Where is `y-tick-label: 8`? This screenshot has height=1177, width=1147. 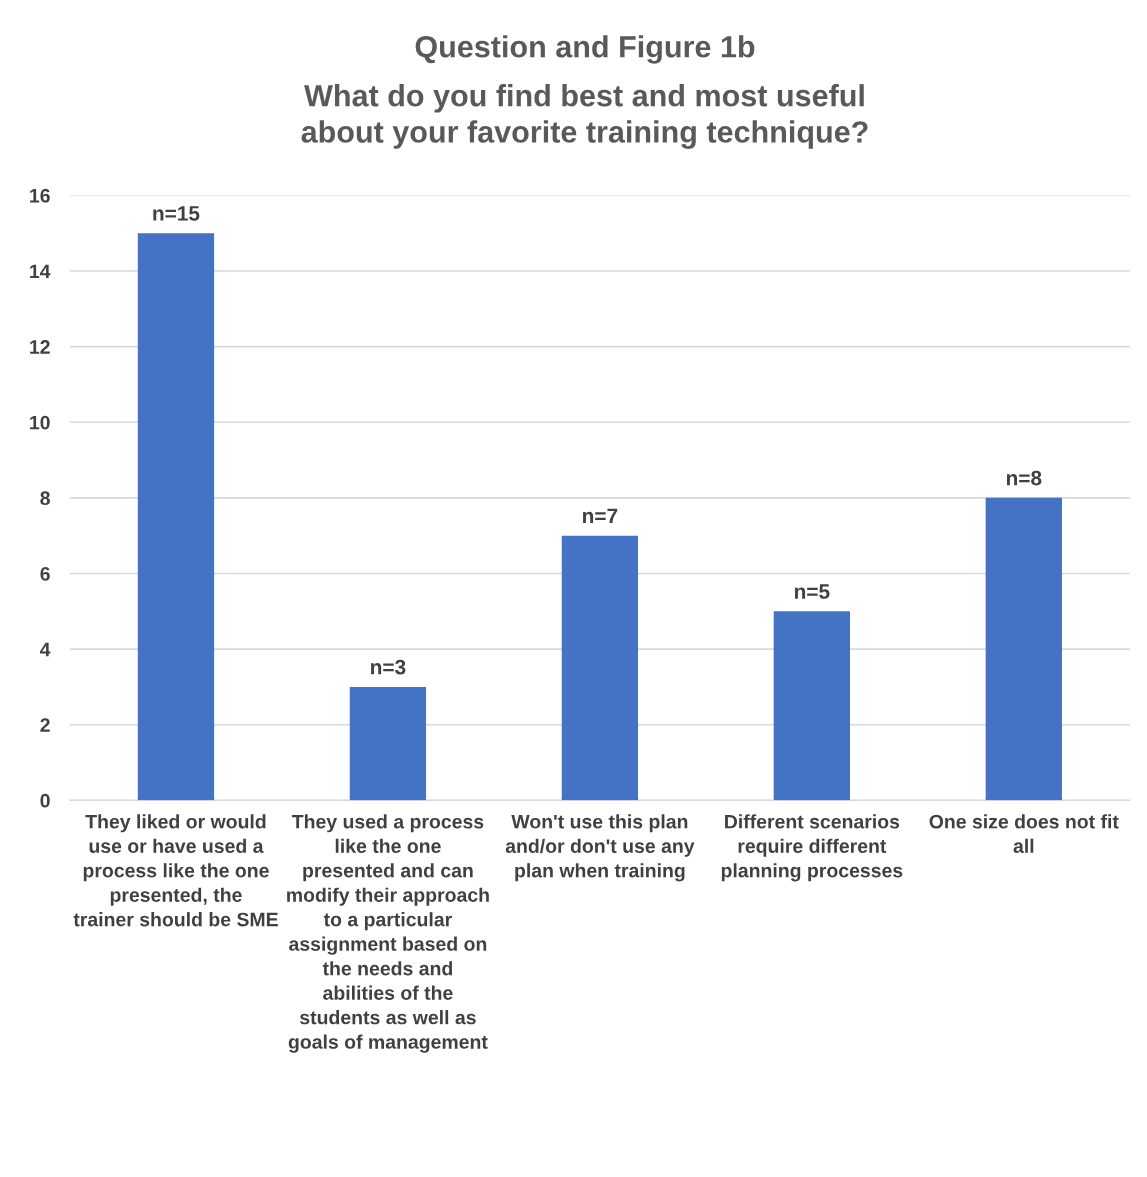 y-tick-label: 8 is located at coordinates (45, 498).